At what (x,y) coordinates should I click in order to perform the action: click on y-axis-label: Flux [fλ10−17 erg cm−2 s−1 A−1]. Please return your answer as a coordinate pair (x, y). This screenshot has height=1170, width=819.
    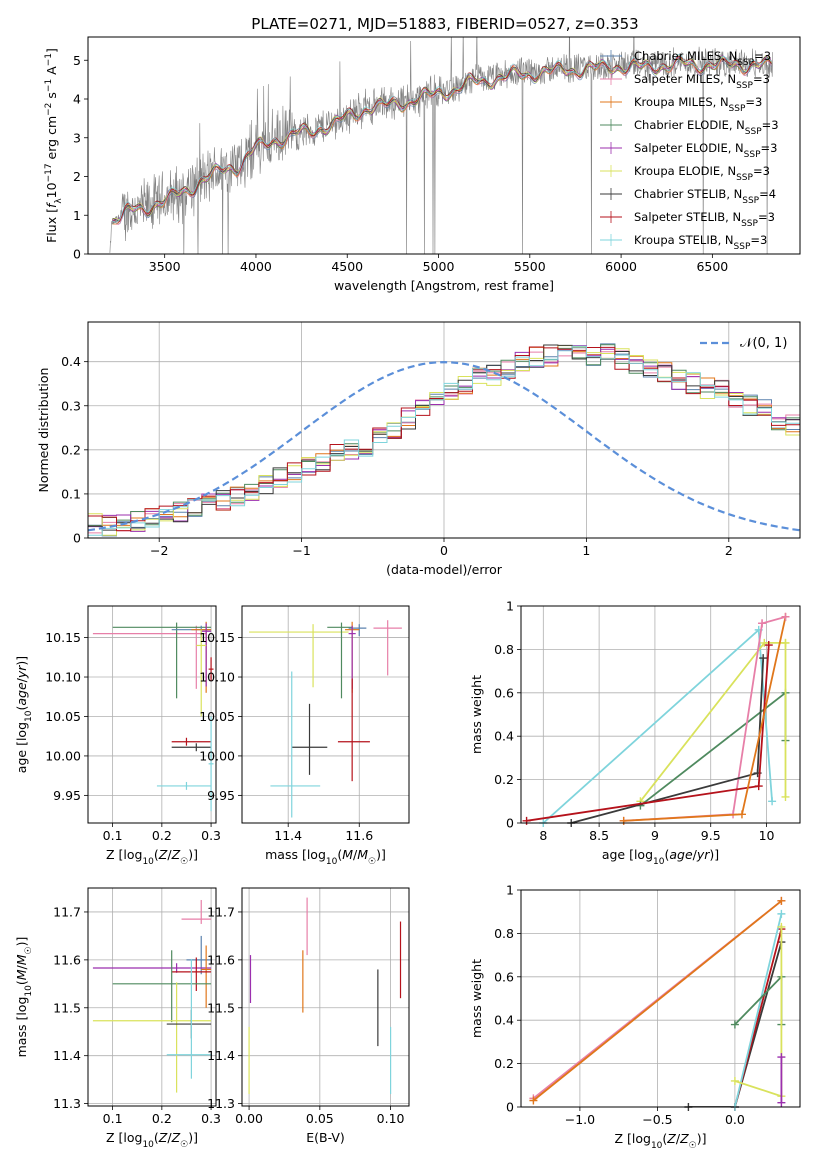
    Looking at the image, I should click on (54, 145).